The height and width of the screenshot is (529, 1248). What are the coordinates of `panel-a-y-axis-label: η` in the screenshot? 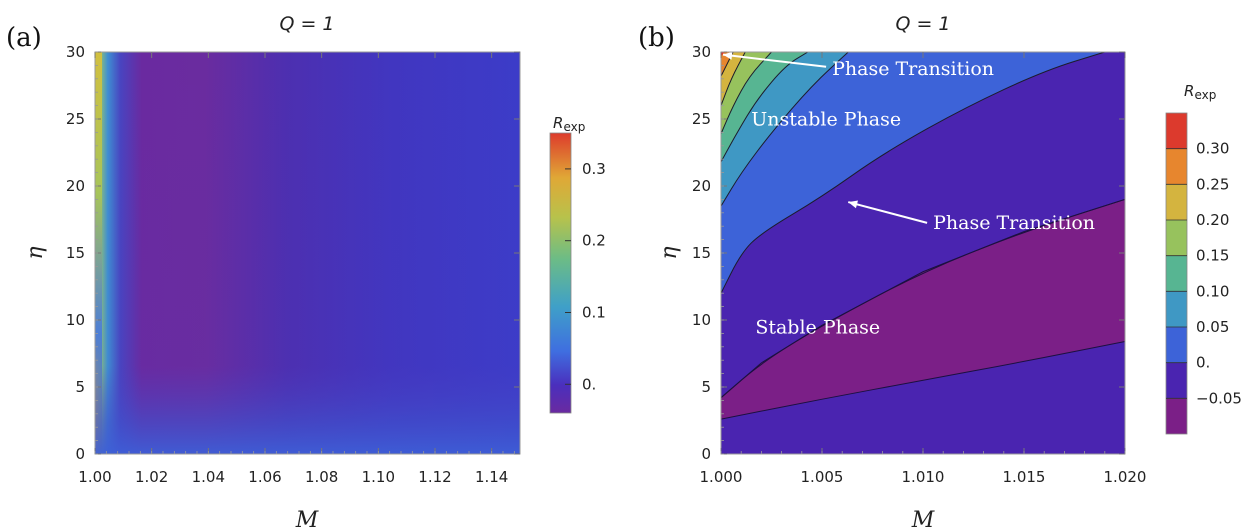 It's located at (35, 252).